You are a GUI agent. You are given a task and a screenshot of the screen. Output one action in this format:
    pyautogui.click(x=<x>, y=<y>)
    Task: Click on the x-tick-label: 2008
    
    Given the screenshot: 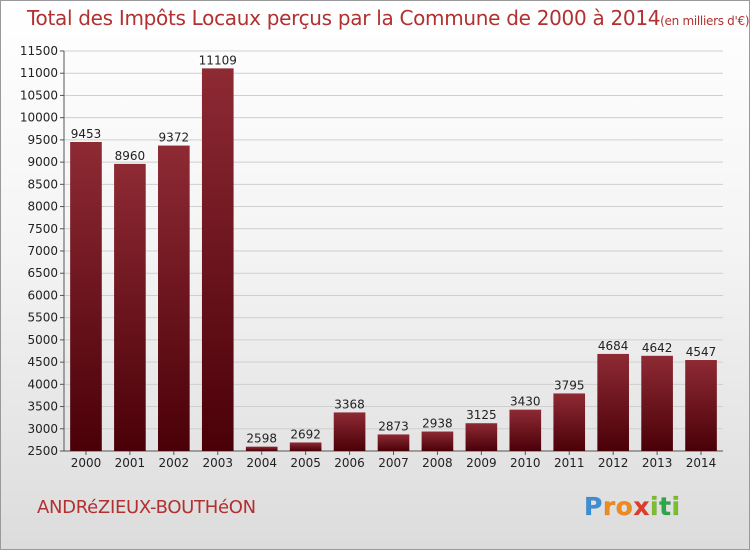 What is the action you would take?
    pyautogui.click(x=437, y=463)
    